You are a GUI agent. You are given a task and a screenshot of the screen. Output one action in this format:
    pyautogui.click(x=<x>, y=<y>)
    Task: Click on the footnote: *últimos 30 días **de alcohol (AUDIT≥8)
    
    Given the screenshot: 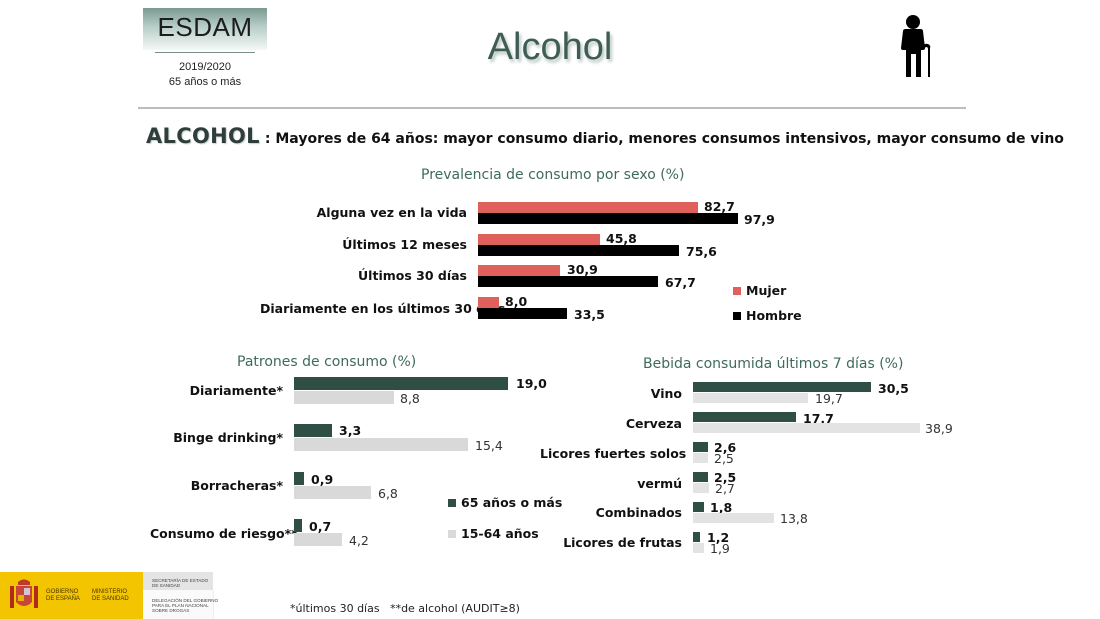 What is the action you would take?
    pyautogui.click(x=405, y=608)
    